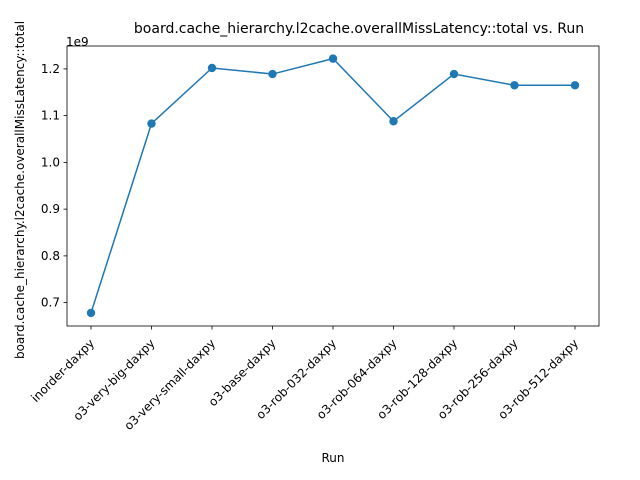 The image size is (640, 480). Describe the element at coordinates (50, 162) in the screenshot. I see `y-tick-label: 1.0` at that location.